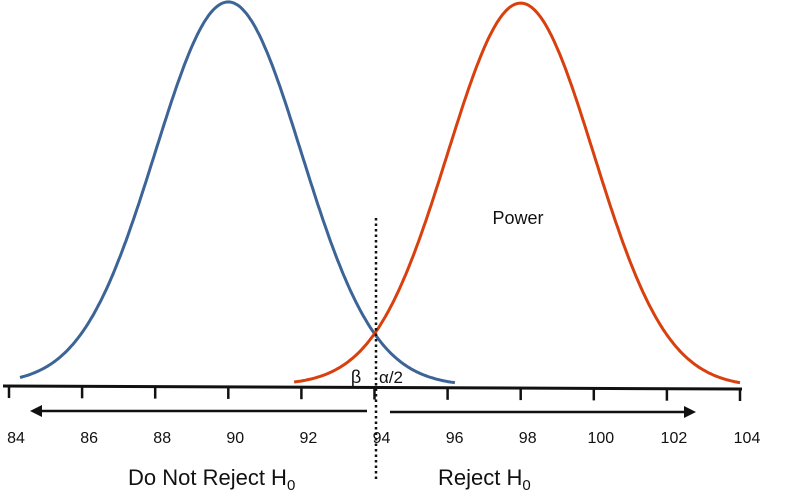 Image resolution: width=799 pixels, height=490 pixels. I want to click on x-tick-label: 90, so click(235, 438).